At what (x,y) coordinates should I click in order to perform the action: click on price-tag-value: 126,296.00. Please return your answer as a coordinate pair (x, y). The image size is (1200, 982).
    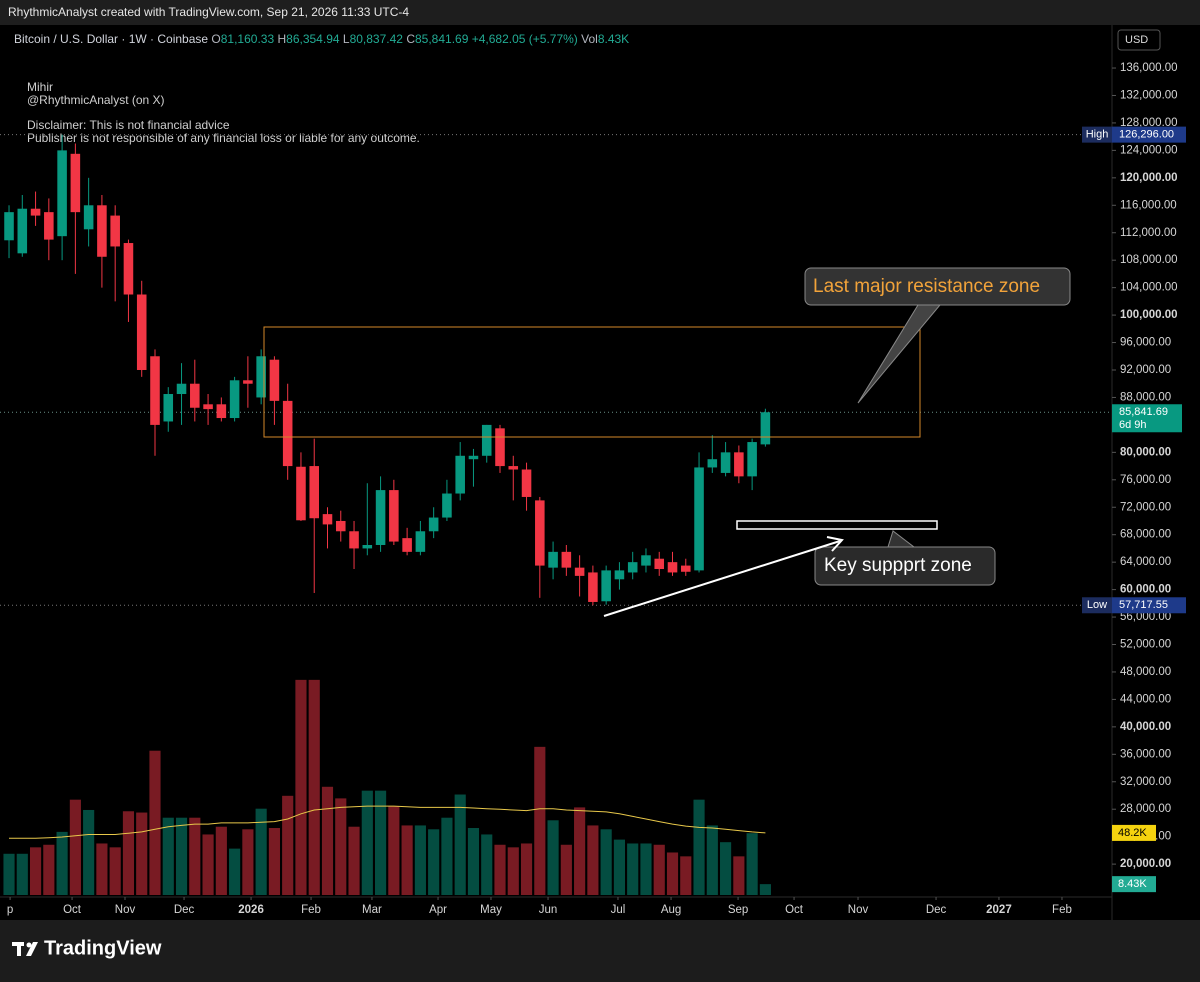
    Looking at the image, I should click on (1146, 135).